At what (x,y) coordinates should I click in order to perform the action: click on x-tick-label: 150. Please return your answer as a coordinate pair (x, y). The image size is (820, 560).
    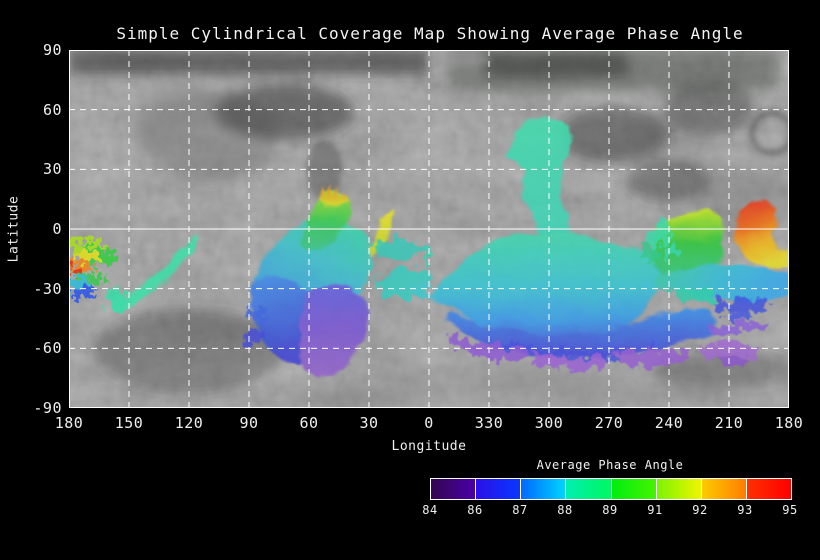
    Looking at the image, I should click on (129, 423).